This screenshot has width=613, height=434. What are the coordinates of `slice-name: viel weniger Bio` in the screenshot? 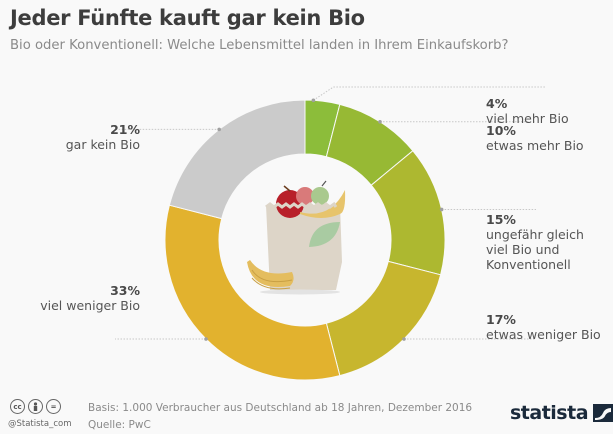 It's located at (90, 305).